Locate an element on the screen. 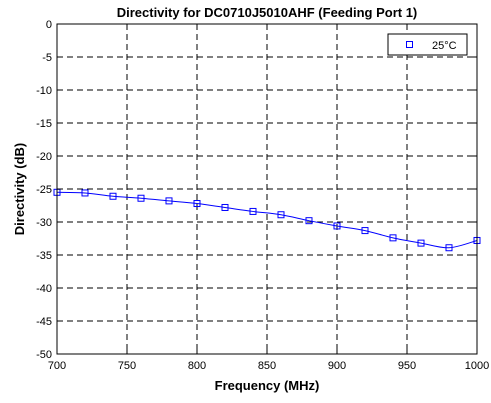  y-tick-label: -40 is located at coordinates (44, 289).